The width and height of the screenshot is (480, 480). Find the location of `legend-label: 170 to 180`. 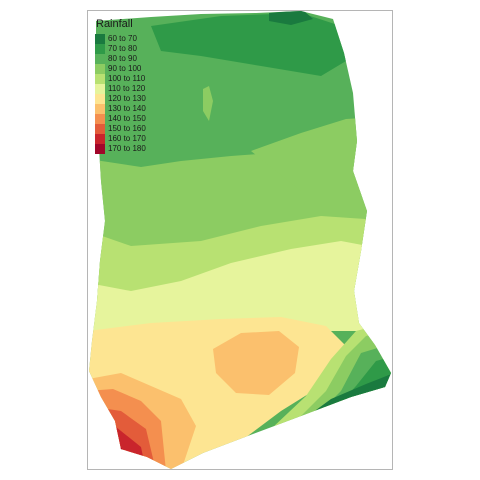

legend-label: 170 to 180 is located at coordinates (127, 148).